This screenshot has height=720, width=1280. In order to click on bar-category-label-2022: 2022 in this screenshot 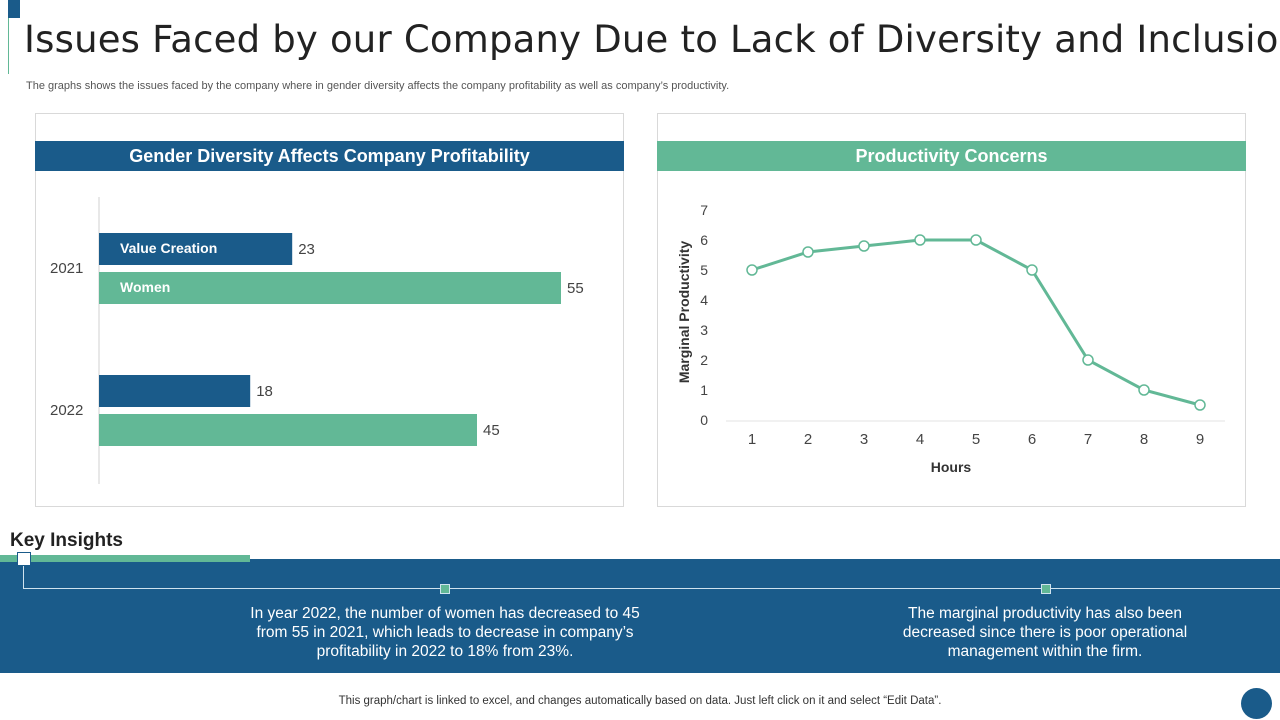, I will do `click(66, 410)`.